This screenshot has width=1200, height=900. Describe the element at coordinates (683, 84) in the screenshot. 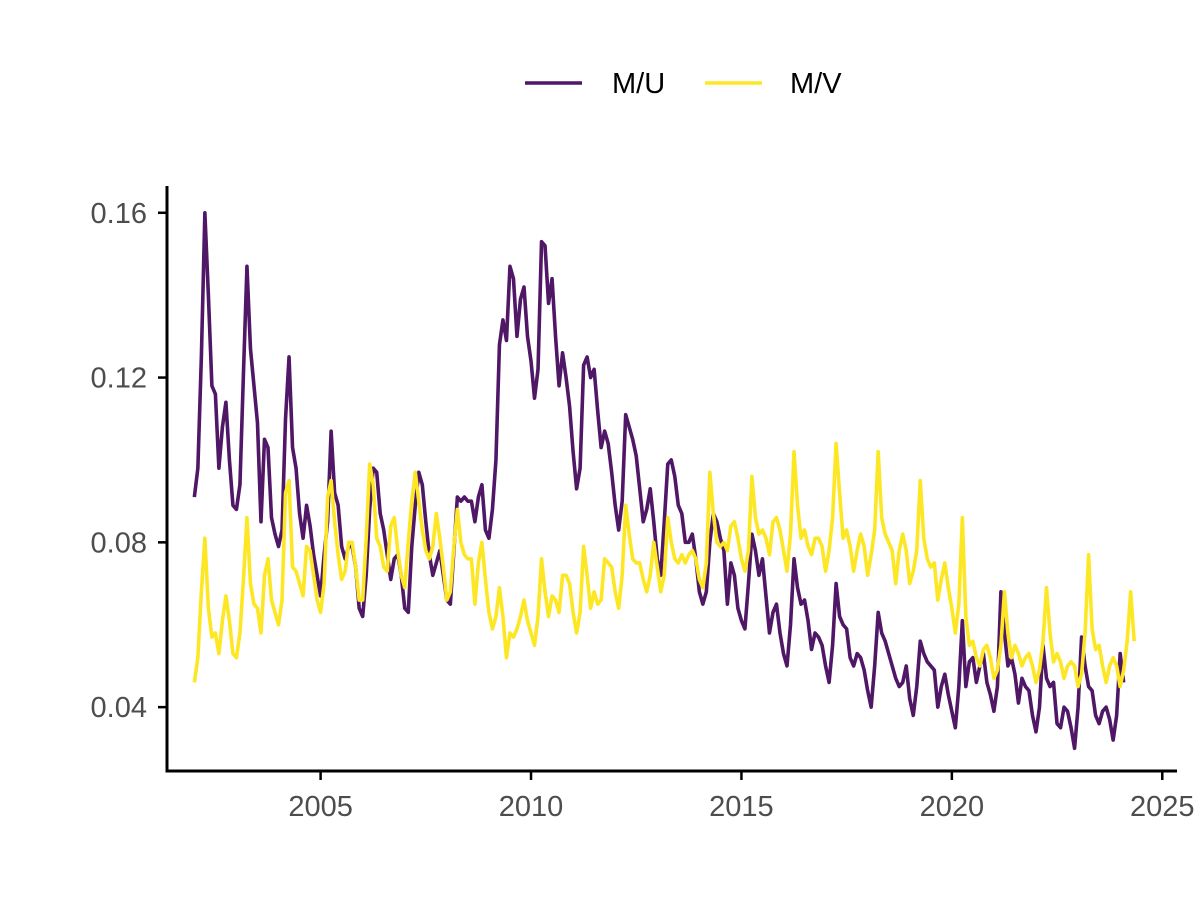

I see `legend: M/U M/V` at that location.